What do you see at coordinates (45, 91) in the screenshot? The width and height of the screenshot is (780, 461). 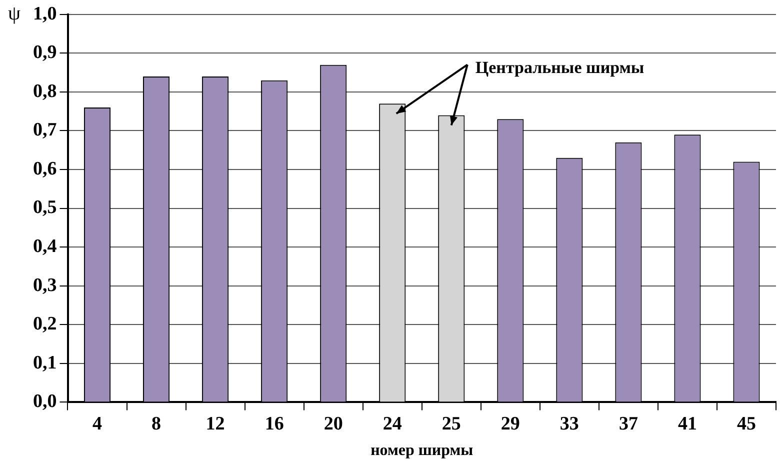 I see `y-tick-label: 0,8` at bounding box center [45, 91].